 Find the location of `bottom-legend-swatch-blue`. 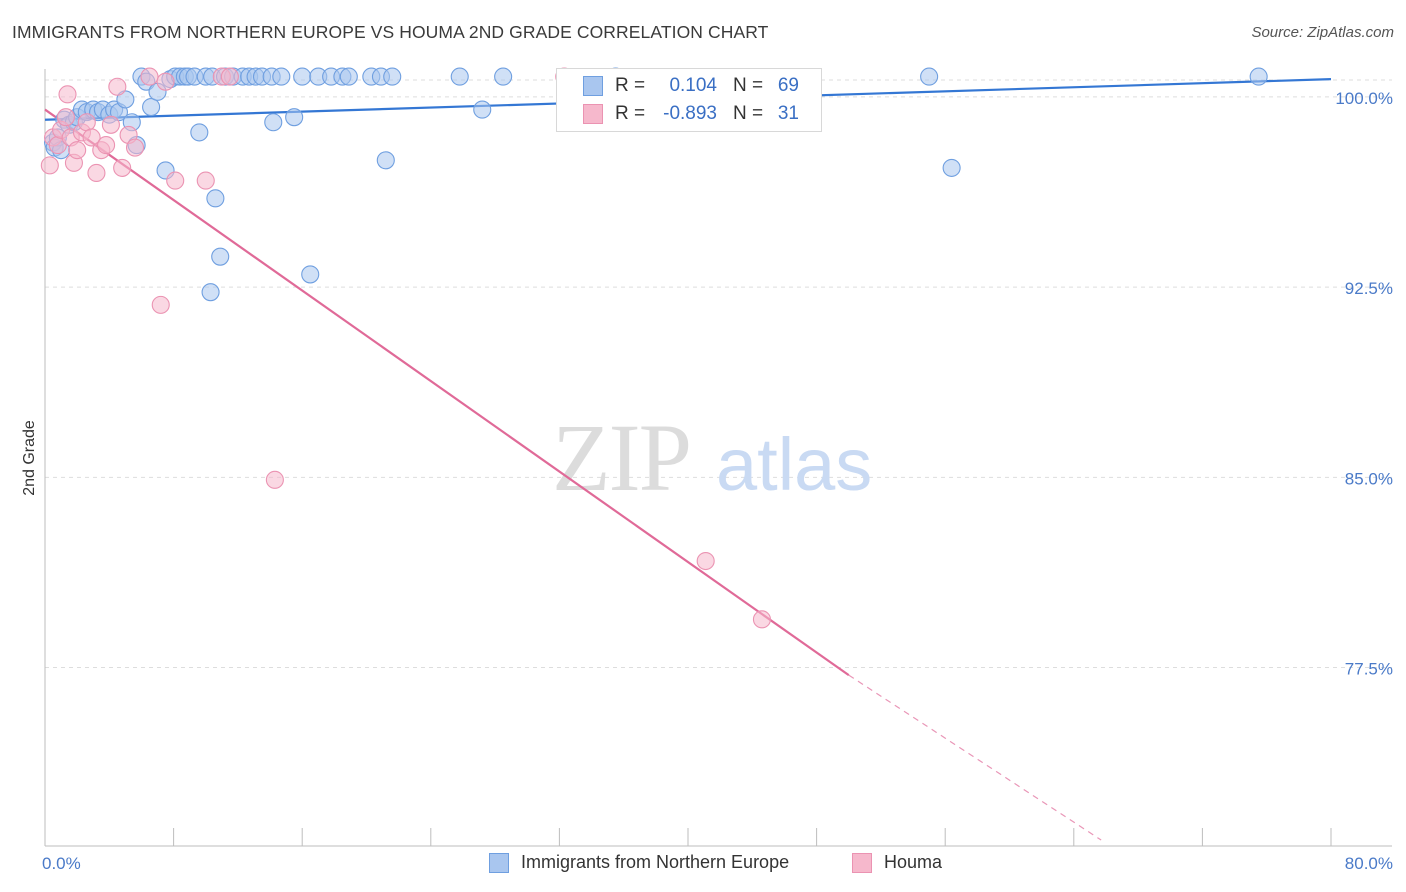

bottom-legend-swatch-blue is located at coordinates (499, 863).